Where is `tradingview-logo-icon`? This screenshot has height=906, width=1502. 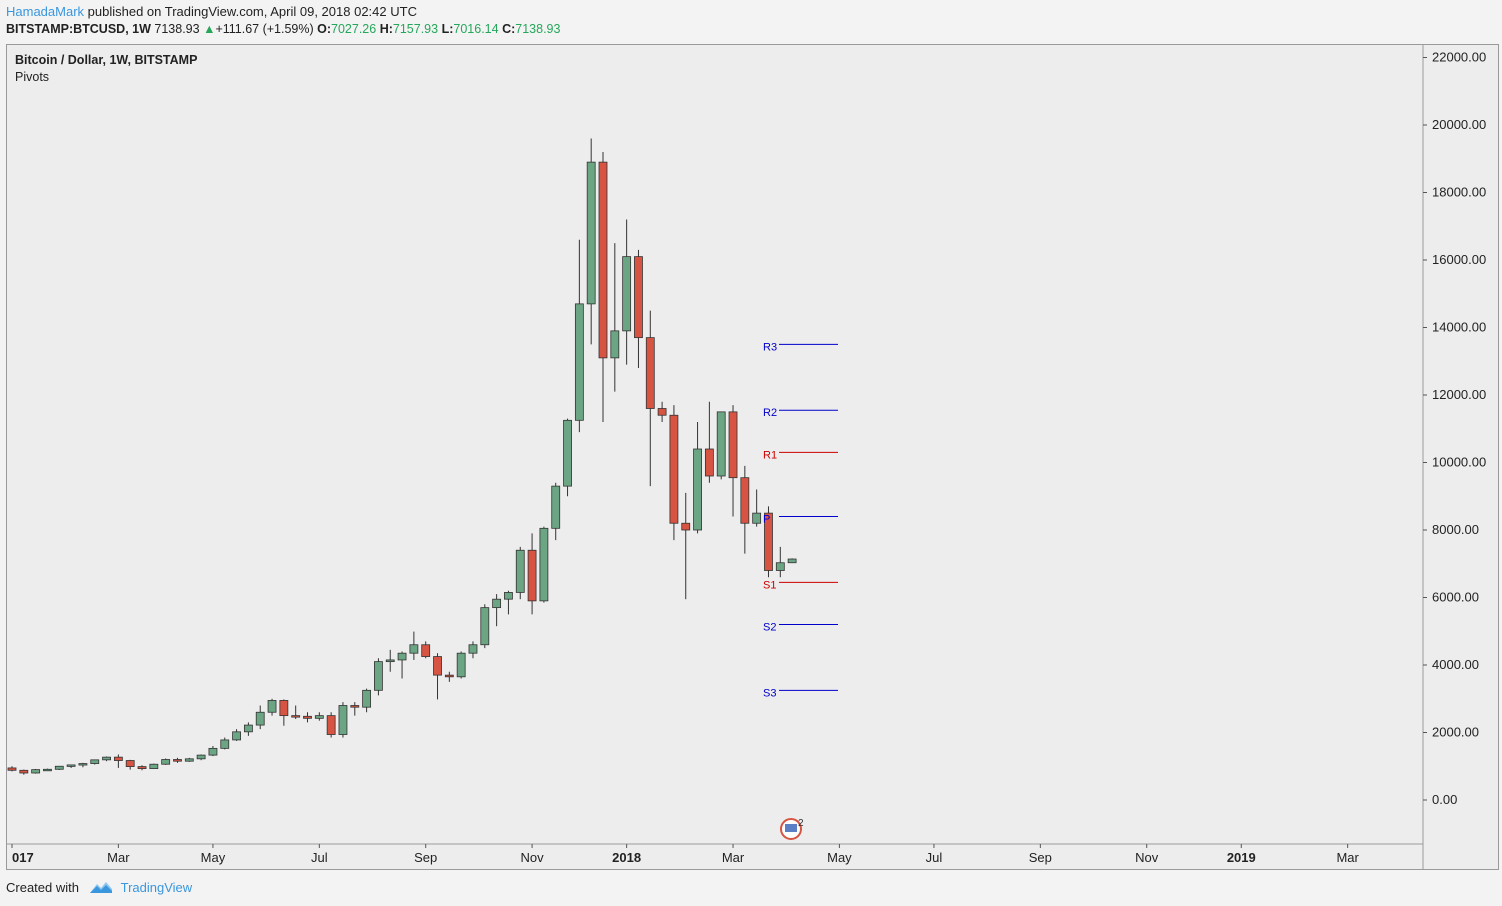
tradingview-logo-icon is located at coordinates (101, 888).